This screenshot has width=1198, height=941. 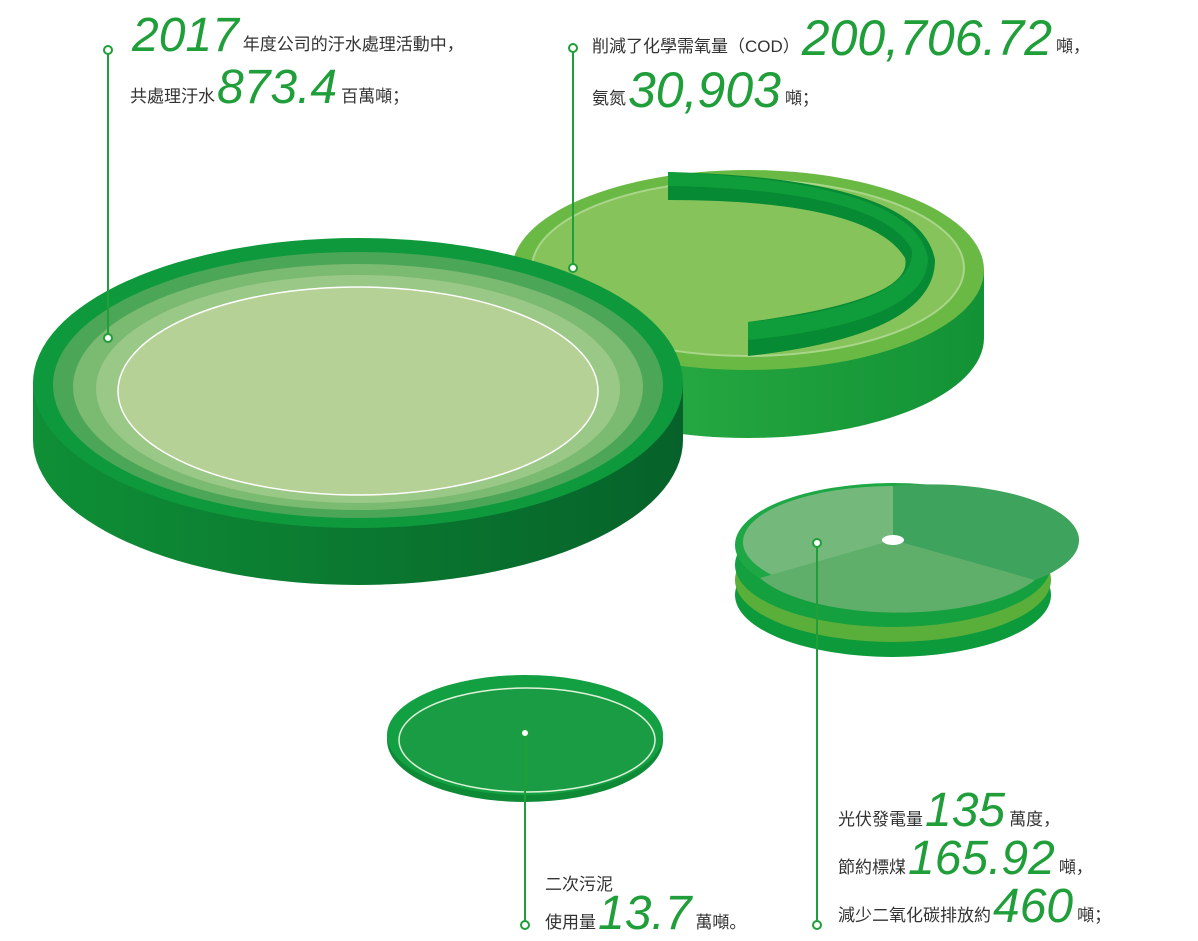 I want to click on label: 削減了化學需氧量（COD）, so click(x=696, y=46).